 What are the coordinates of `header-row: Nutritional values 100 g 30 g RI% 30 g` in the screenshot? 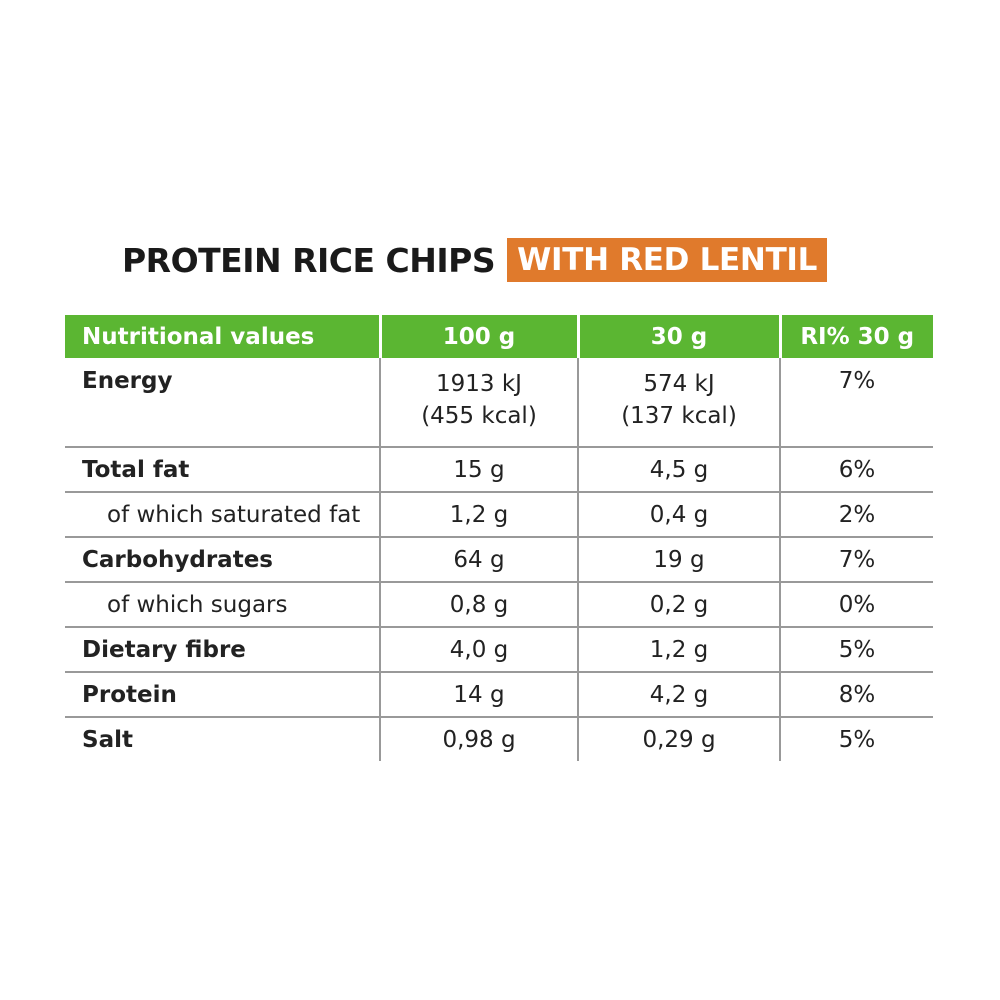 It's located at (499, 336).